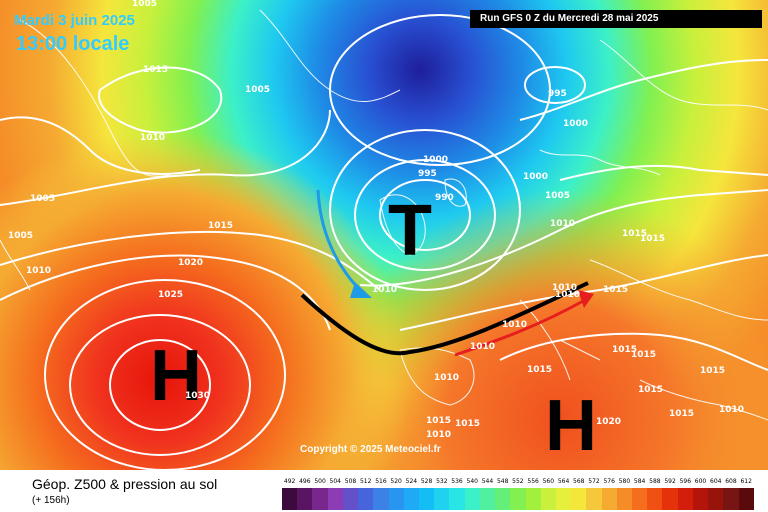 The width and height of the screenshot is (768, 512). Describe the element at coordinates (685, 481) in the screenshot. I see `scale-tick-label: 596` at that location.